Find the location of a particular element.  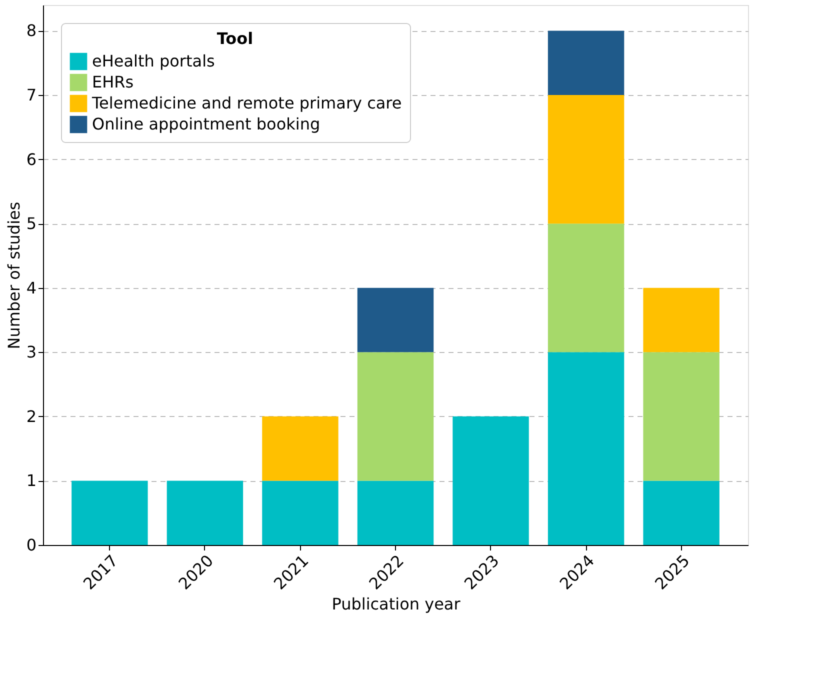

y-tick-label: 4 is located at coordinates (31, 288).